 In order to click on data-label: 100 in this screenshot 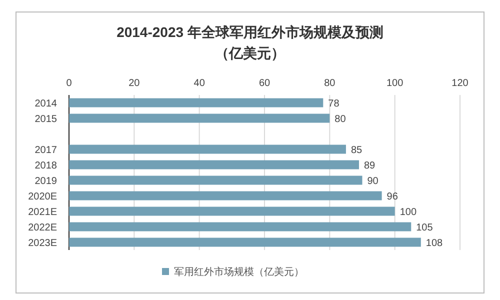, I will do `click(408, 212)`.